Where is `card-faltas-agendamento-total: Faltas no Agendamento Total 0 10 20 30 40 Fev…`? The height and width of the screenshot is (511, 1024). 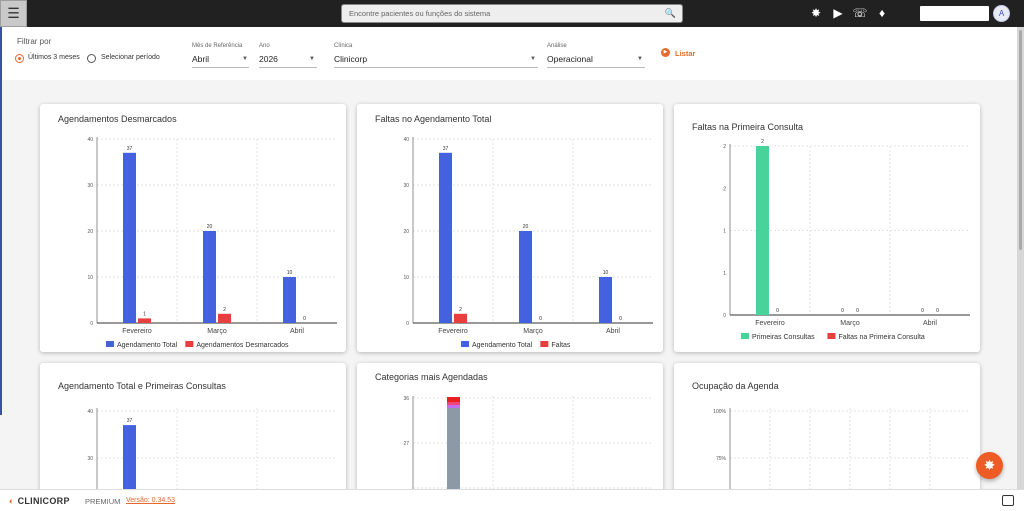
card-faltas-agendamento-total: Faltas no Agendamento Total 0 10 20 30 40 Fev… is located at coordinates (510, 228).